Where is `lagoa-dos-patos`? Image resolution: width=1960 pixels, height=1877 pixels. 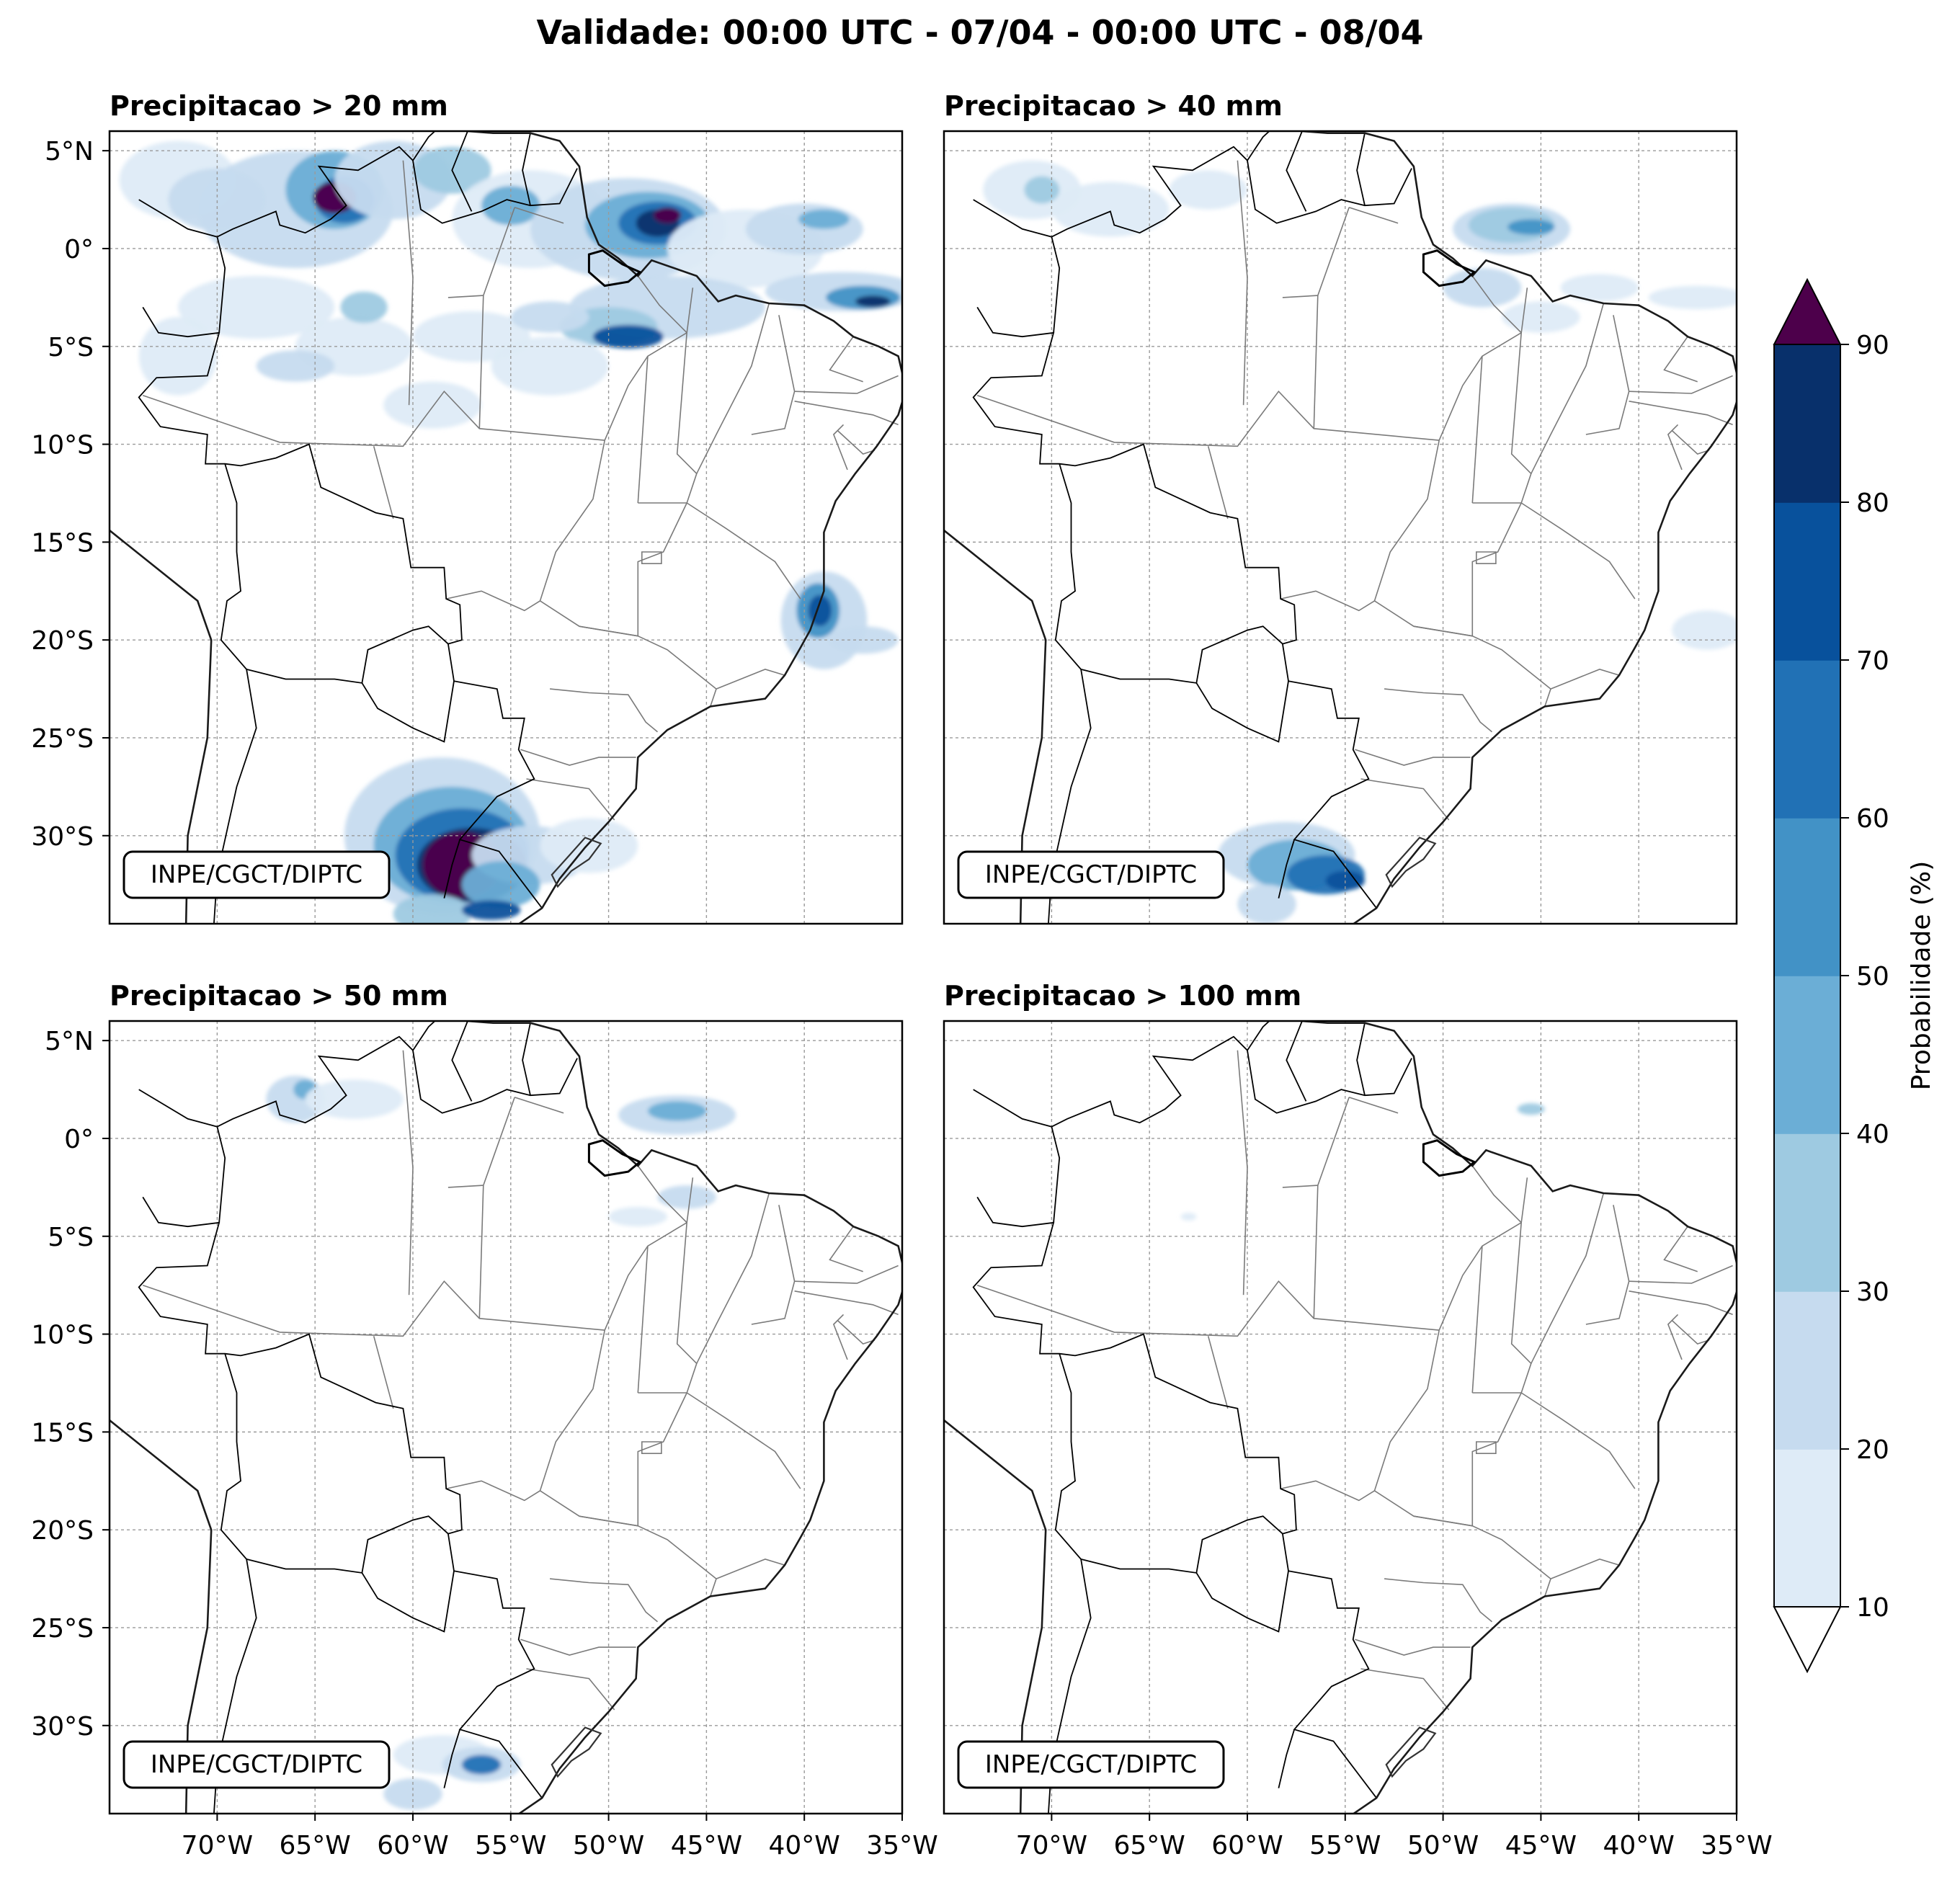 lagoa-dos-patos is located at coordinates (1411, 863).